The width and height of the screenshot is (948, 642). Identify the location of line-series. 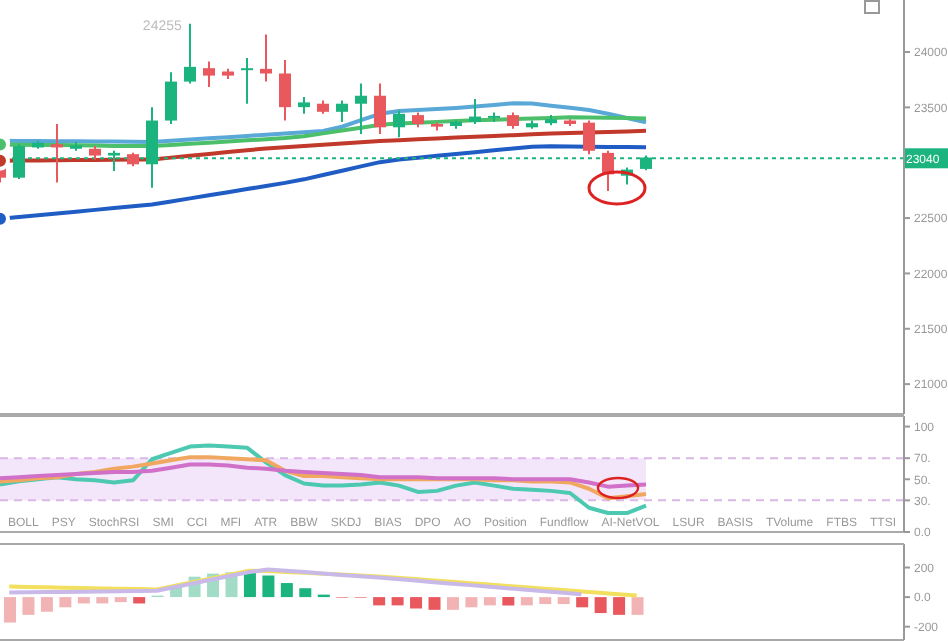
(324, 479).